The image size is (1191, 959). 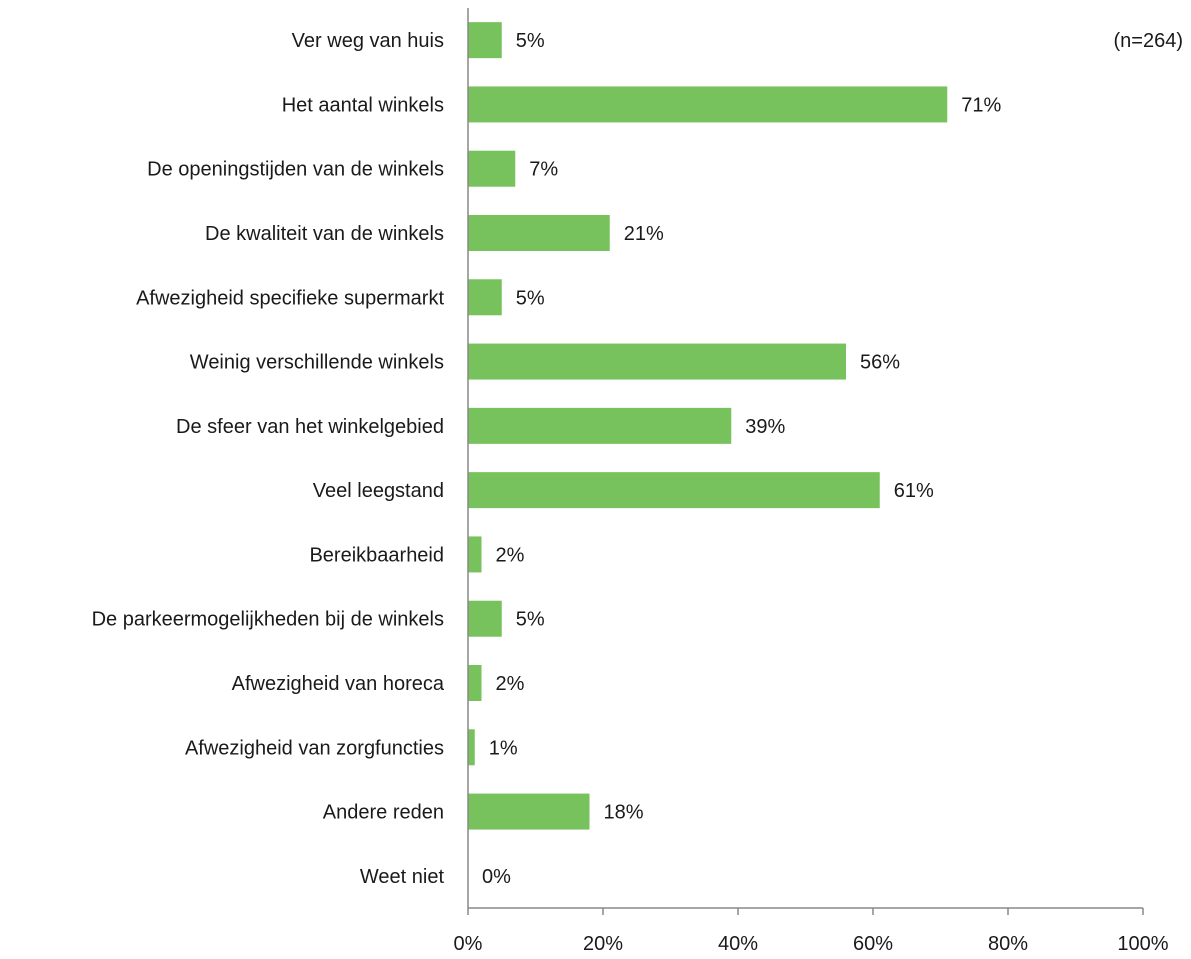 I want to click on data-label: 18%, so click(x=624, y=813).